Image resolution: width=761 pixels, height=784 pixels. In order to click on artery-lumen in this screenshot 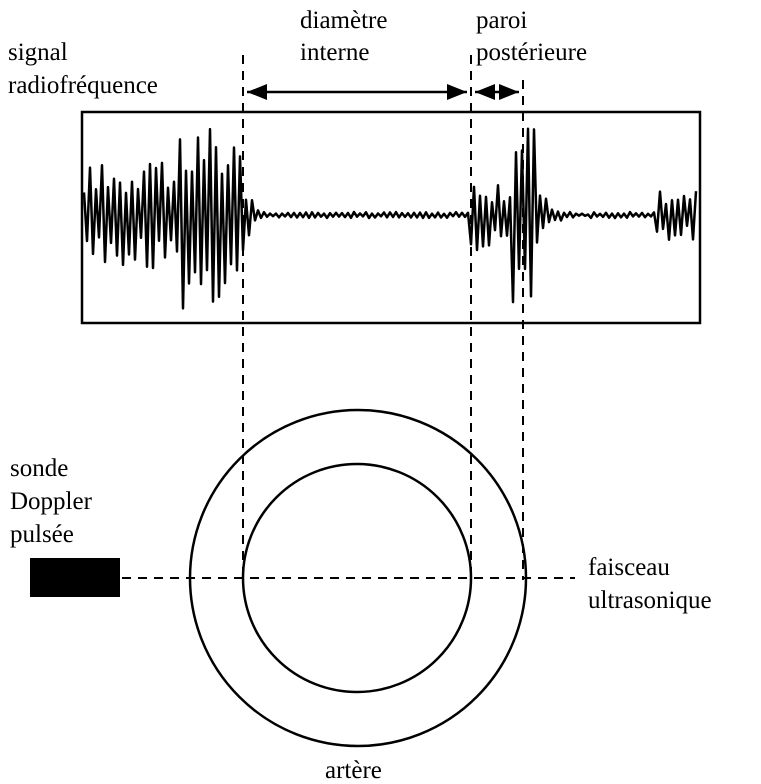, I will do `click(357, 578)`.